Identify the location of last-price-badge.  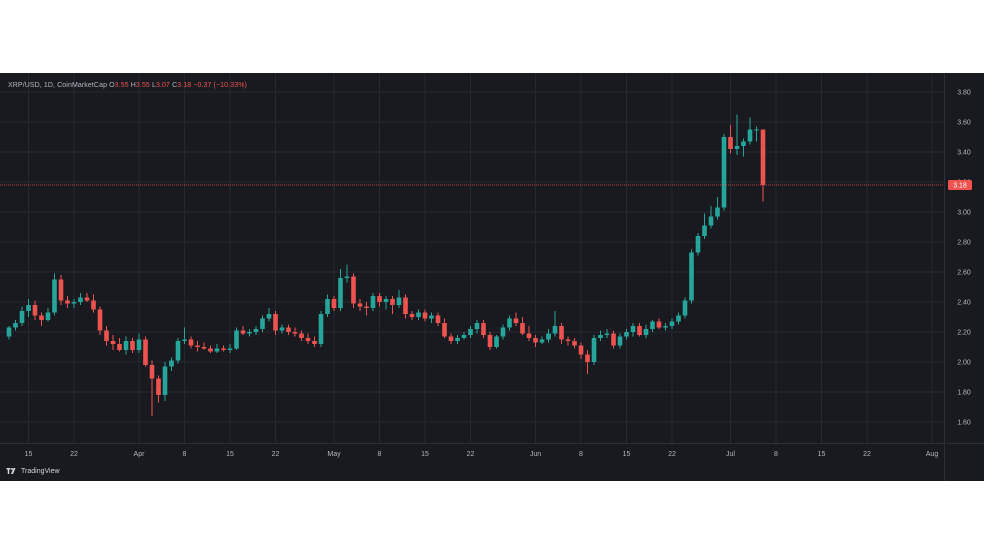
(960, 185).